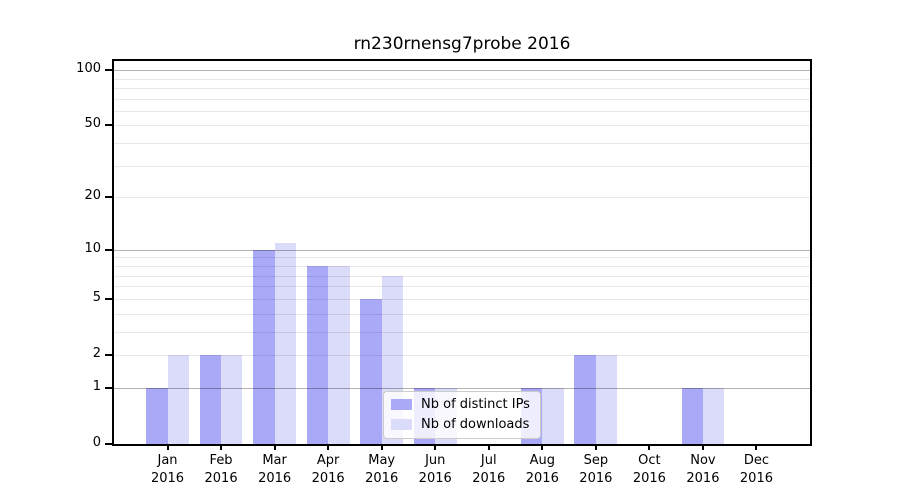 This screenshot has height=500, width=900. Describe the element at coordinates (462, 415) in the screenshot. I see `legend: Nb of distinct IPs Nb of downloads` at that location.